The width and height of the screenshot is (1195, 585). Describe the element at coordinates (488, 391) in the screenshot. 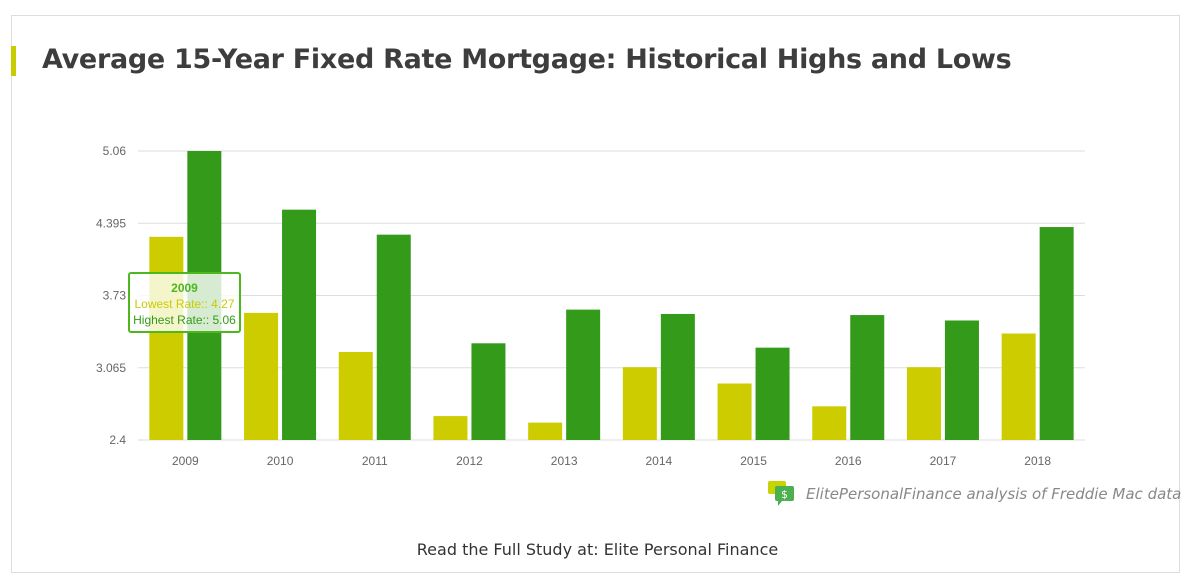

I see `bar-highest-2012` at that location.